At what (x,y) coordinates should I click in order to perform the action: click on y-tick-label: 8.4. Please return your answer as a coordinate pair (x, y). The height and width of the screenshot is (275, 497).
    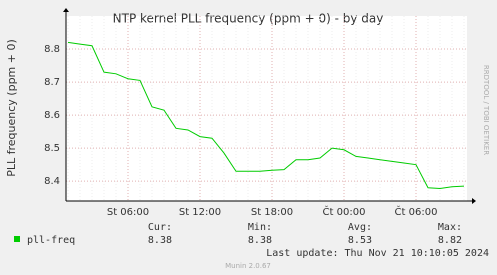
    Looking at the image, I should click on (52, 181).